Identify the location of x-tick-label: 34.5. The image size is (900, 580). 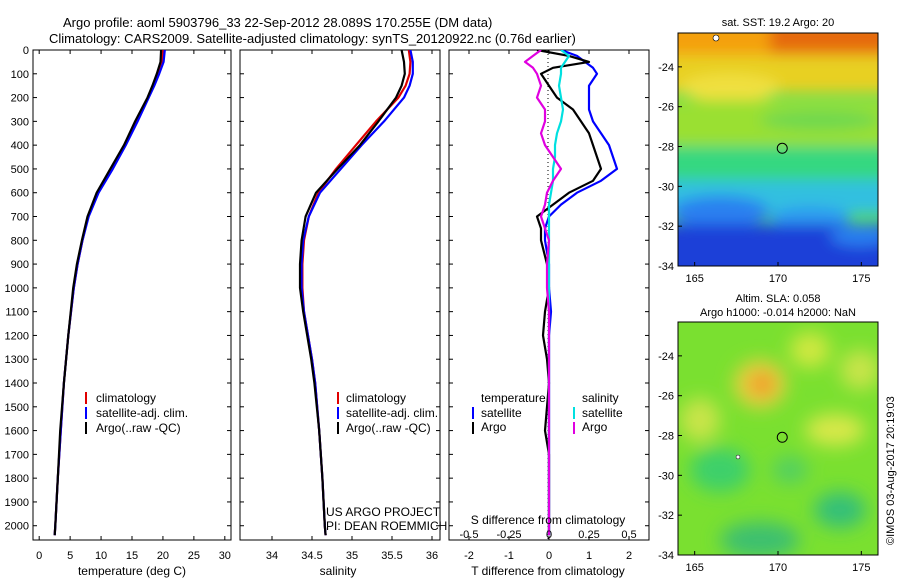
(311, 556).